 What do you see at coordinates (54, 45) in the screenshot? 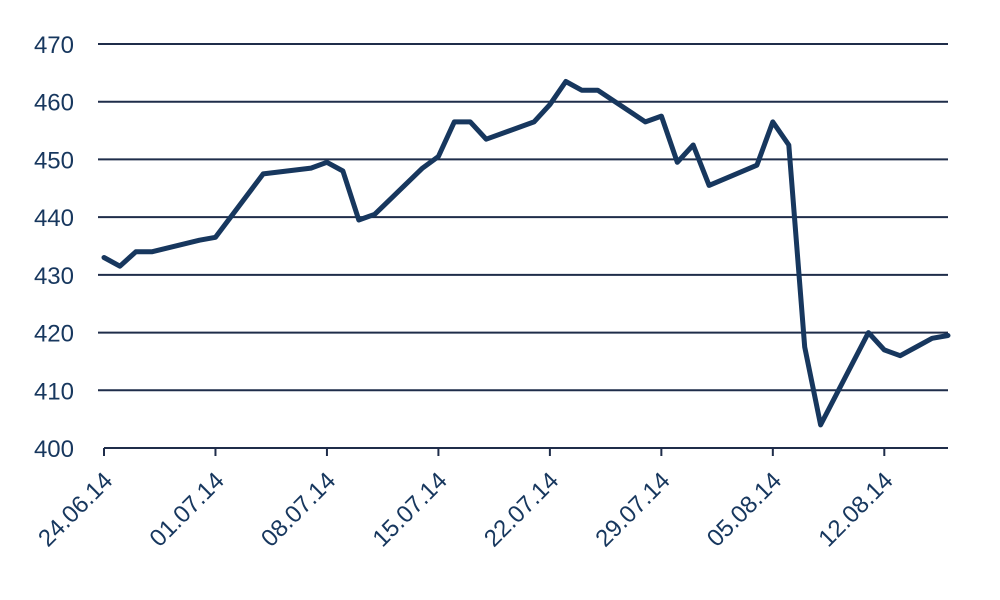
I see `y-tick-label: 470` at bounding box center [54, 45].